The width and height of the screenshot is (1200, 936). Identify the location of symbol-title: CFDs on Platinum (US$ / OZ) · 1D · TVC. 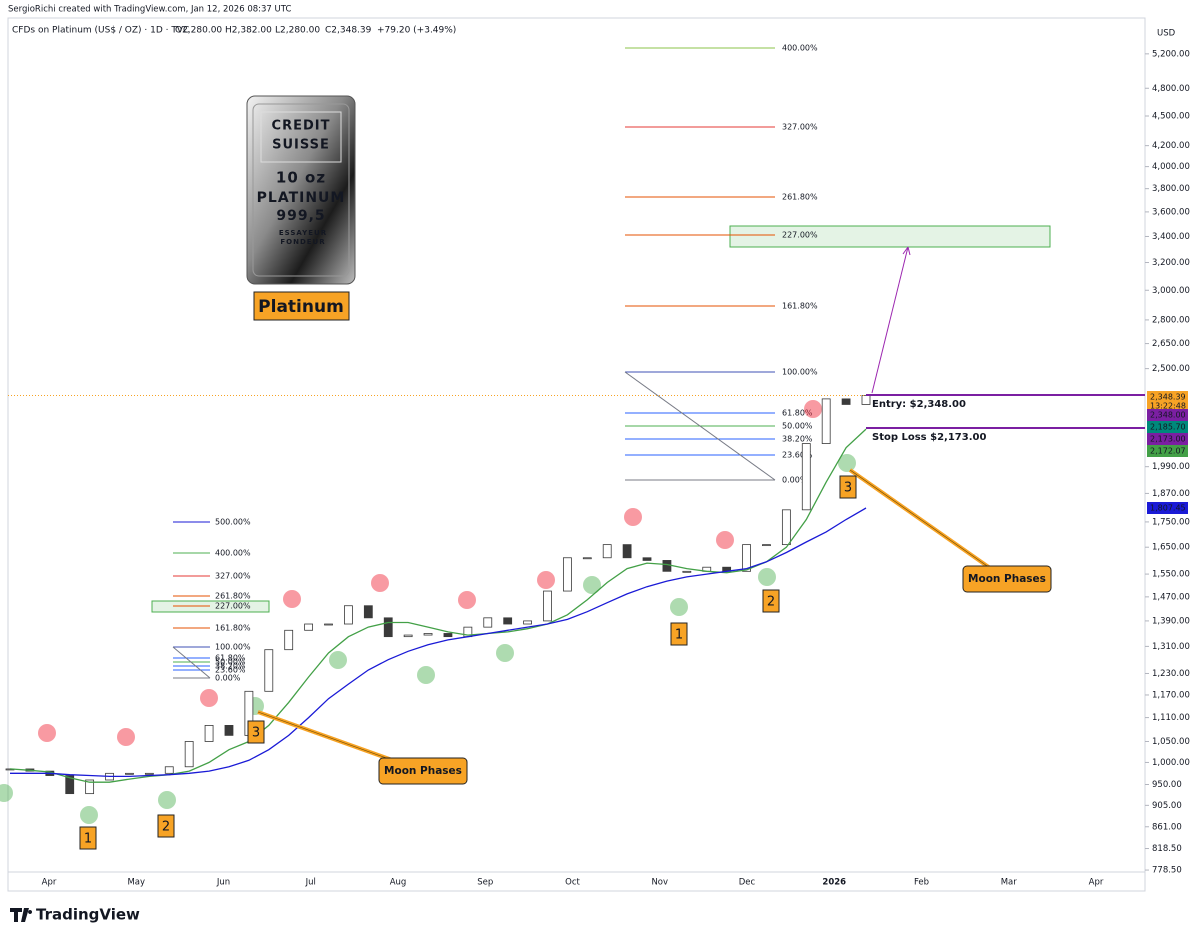
(100, 31).